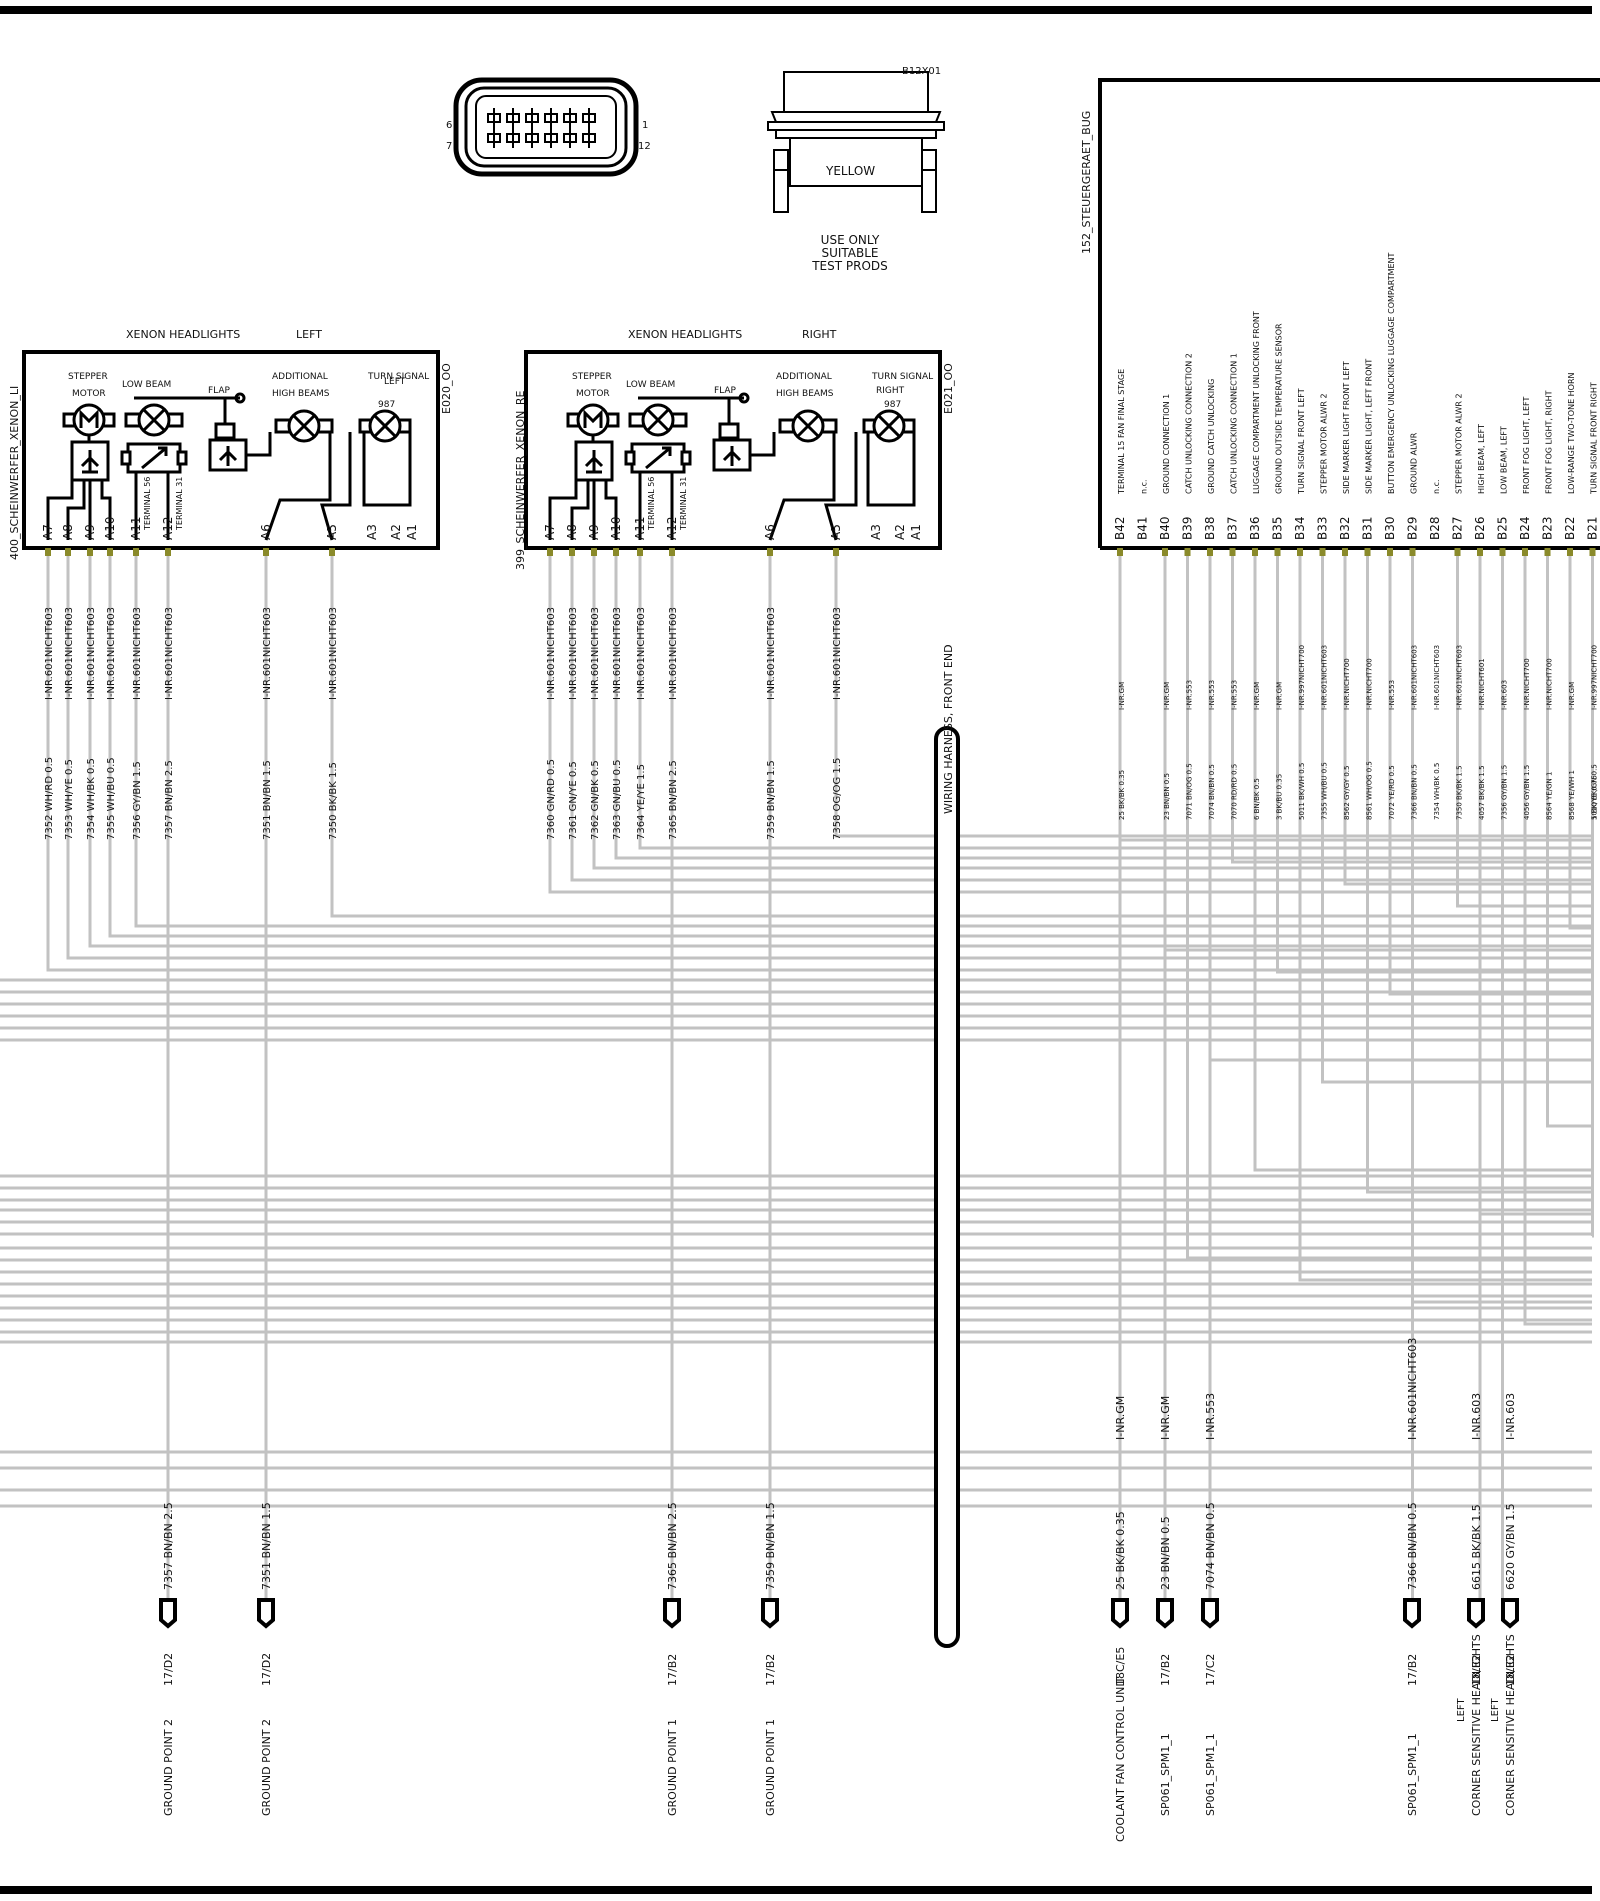  What do you see at coordinates (595, 800) in the screenshot?
I see `wire-color-label: 7362 GN/BK 0.5` at bounding box center [595, 800].